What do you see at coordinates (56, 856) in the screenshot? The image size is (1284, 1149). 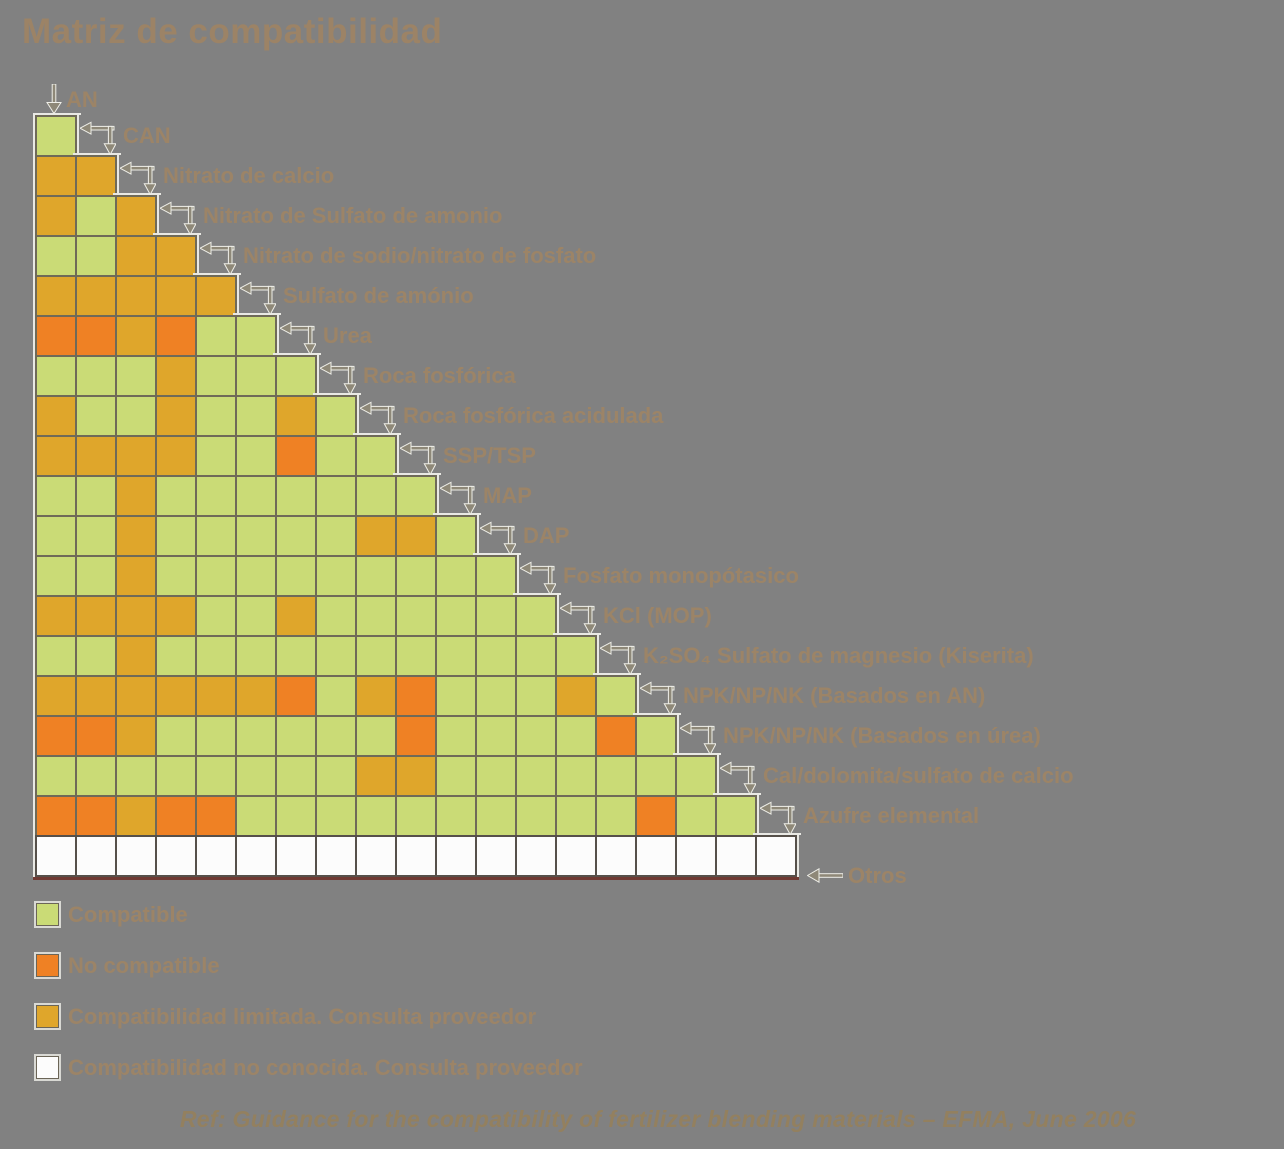 I see `matrix-cell-r19-c1` at bounding box center [56, 856].